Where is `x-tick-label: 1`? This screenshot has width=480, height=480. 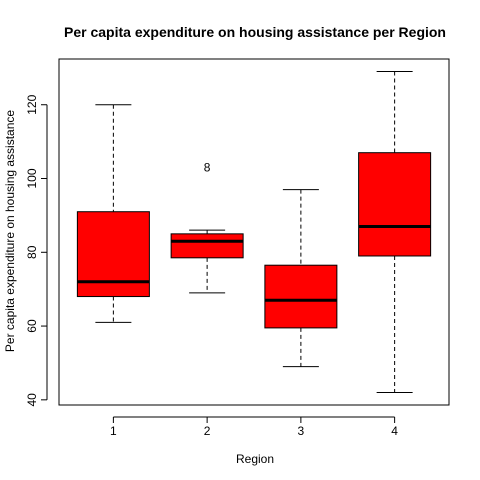 x-tick-label: 1 is located at coordinates (113, 431).